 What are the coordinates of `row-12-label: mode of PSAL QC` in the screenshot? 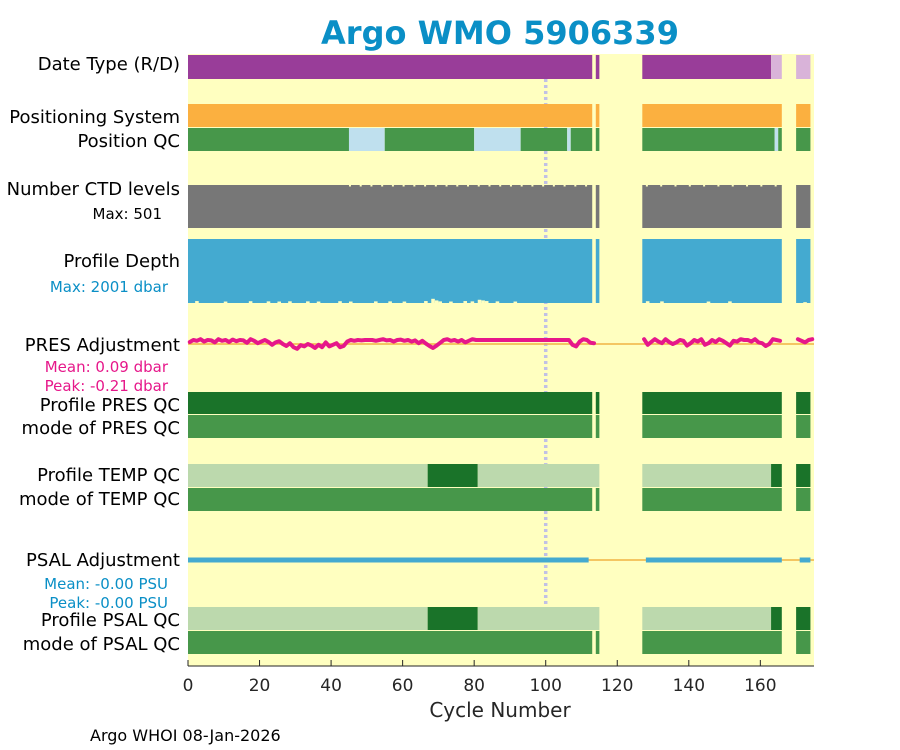 It's located at (101, 644).